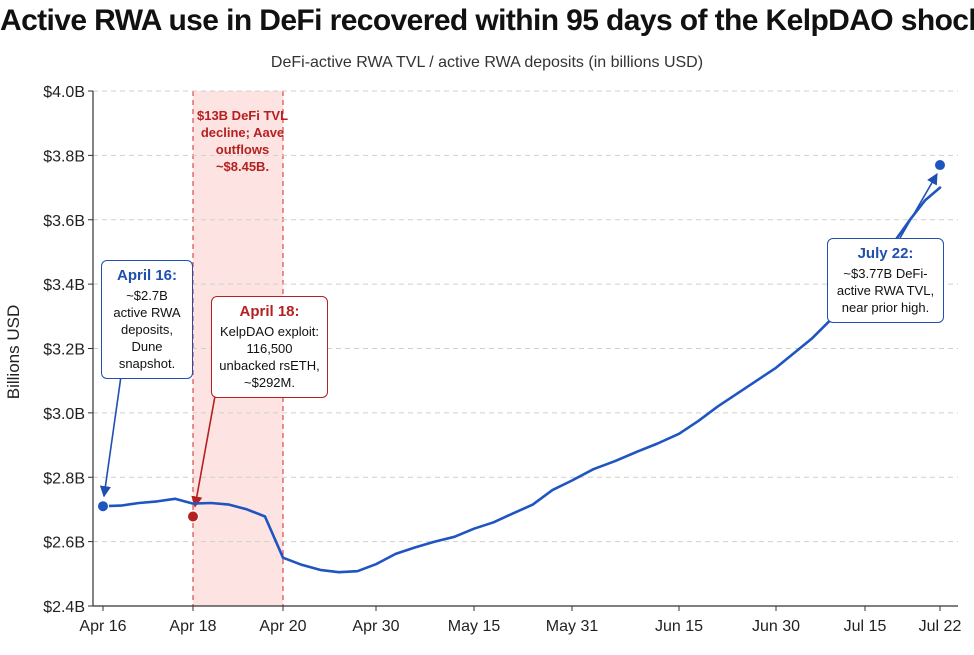 This screenshot has height=655, width=974. Describe the element at coordinates (64, 285) in the screenshot. I see `y-tick-label: $3.4B` at that location.